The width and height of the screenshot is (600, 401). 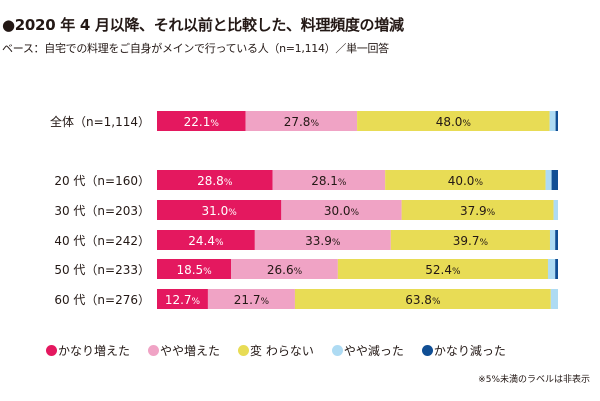 What do you see at coordinates (282, 351) in the screenshot?
I see `legend-label: 変 わらない` at bounding box center [282, 351].